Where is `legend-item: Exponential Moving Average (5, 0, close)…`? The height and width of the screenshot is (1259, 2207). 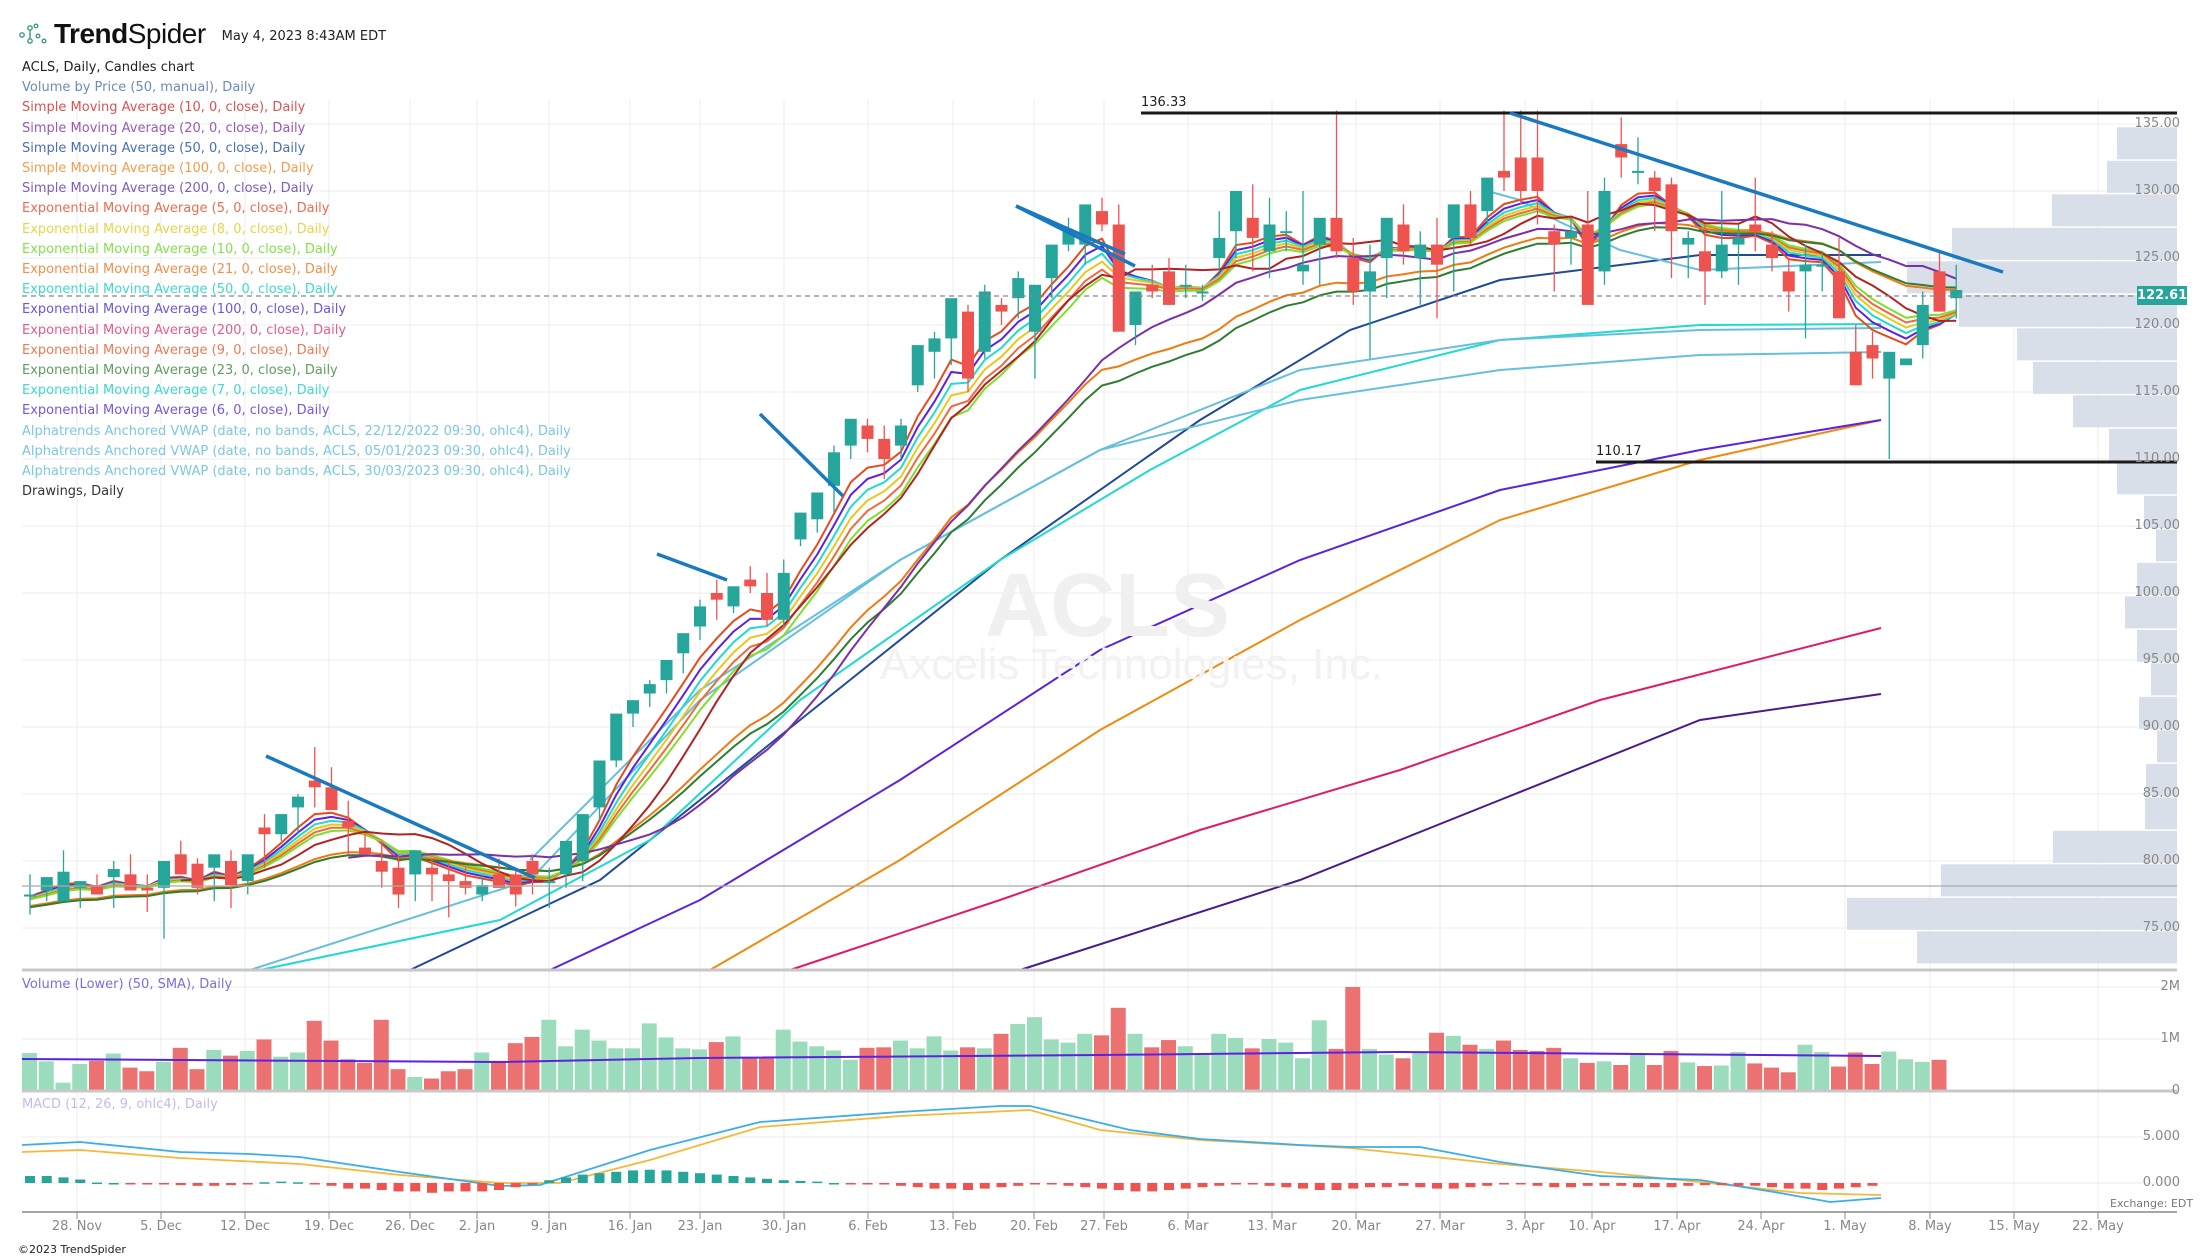 legend-item: Exponential Moving Average (5, 0, close)… is located at coordinates (176, 209).